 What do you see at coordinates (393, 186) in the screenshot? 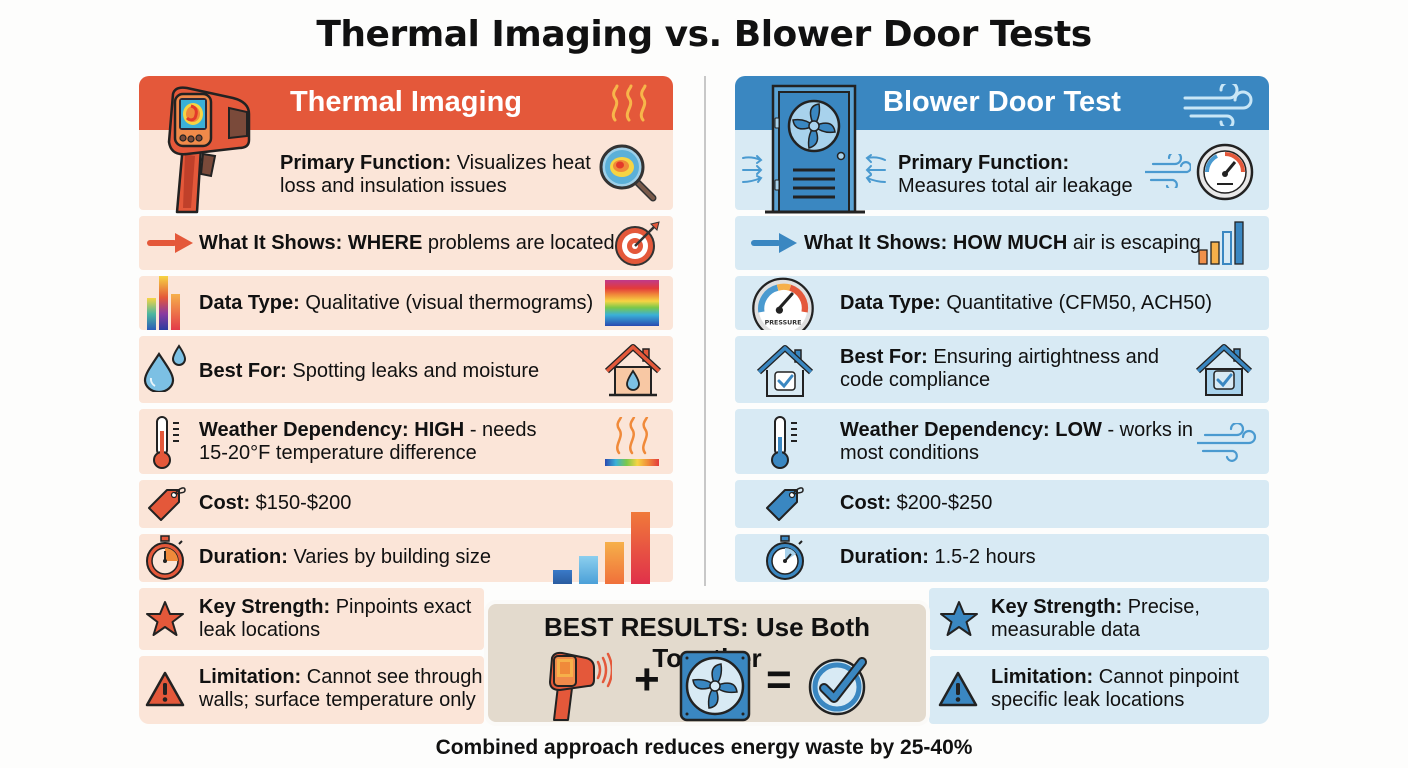
I see `row-value-line2: loss and insulation issues` at bounding box center [393, 186].